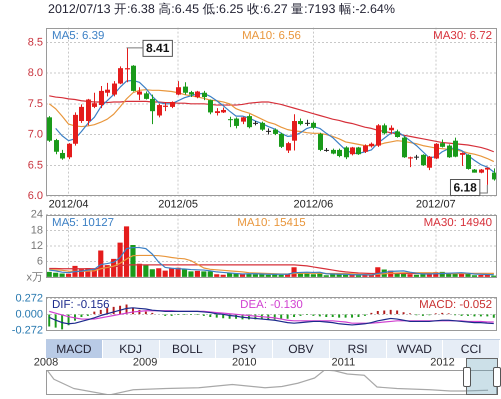 The height and width of the screenshot is (399, 501). Describe the element at coordinates (271, 304) in the screenshot. I see `series-label: DEA: -0.130` at that location.